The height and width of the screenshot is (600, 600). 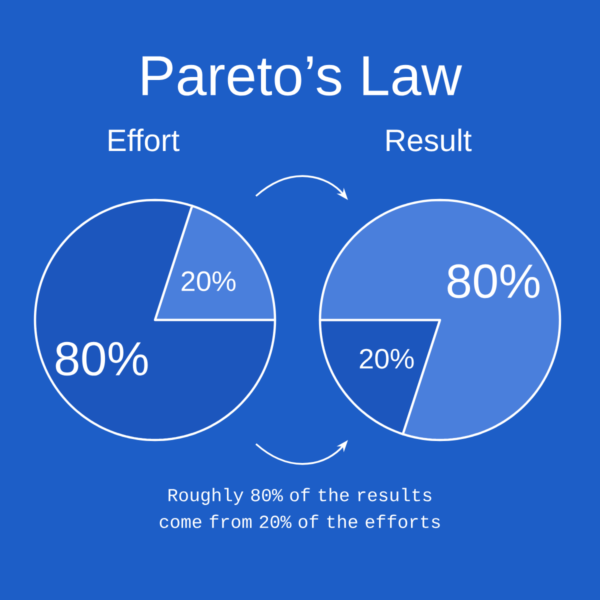 What do you see at coordinates (302, 76) in the screenshot?
I see `text: Pareto’s Law` at bounding box center [302, 76].